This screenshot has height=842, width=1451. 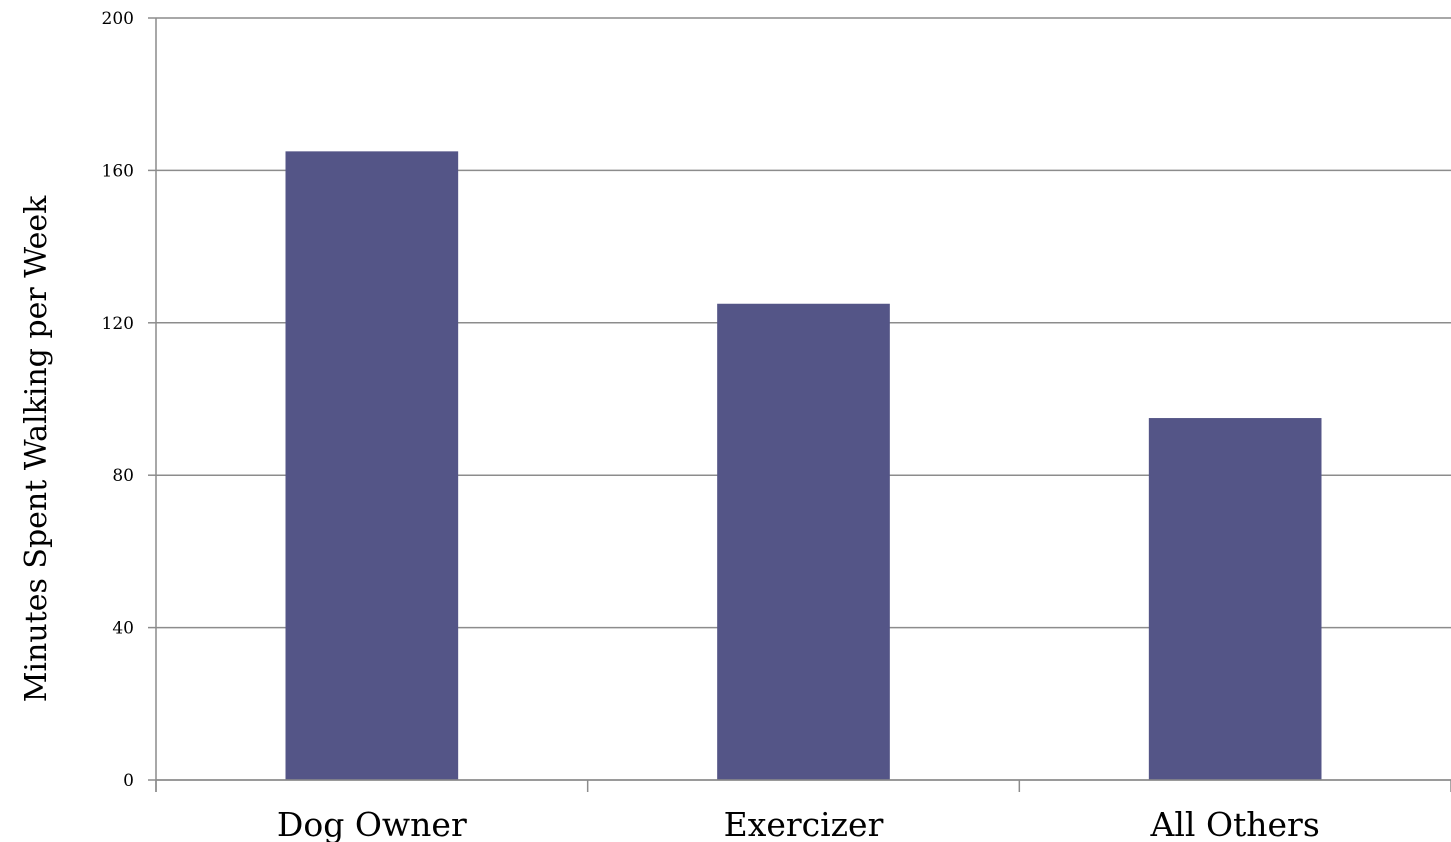 I want to click on y-tick-label: 0, so click(x=128, y=781).